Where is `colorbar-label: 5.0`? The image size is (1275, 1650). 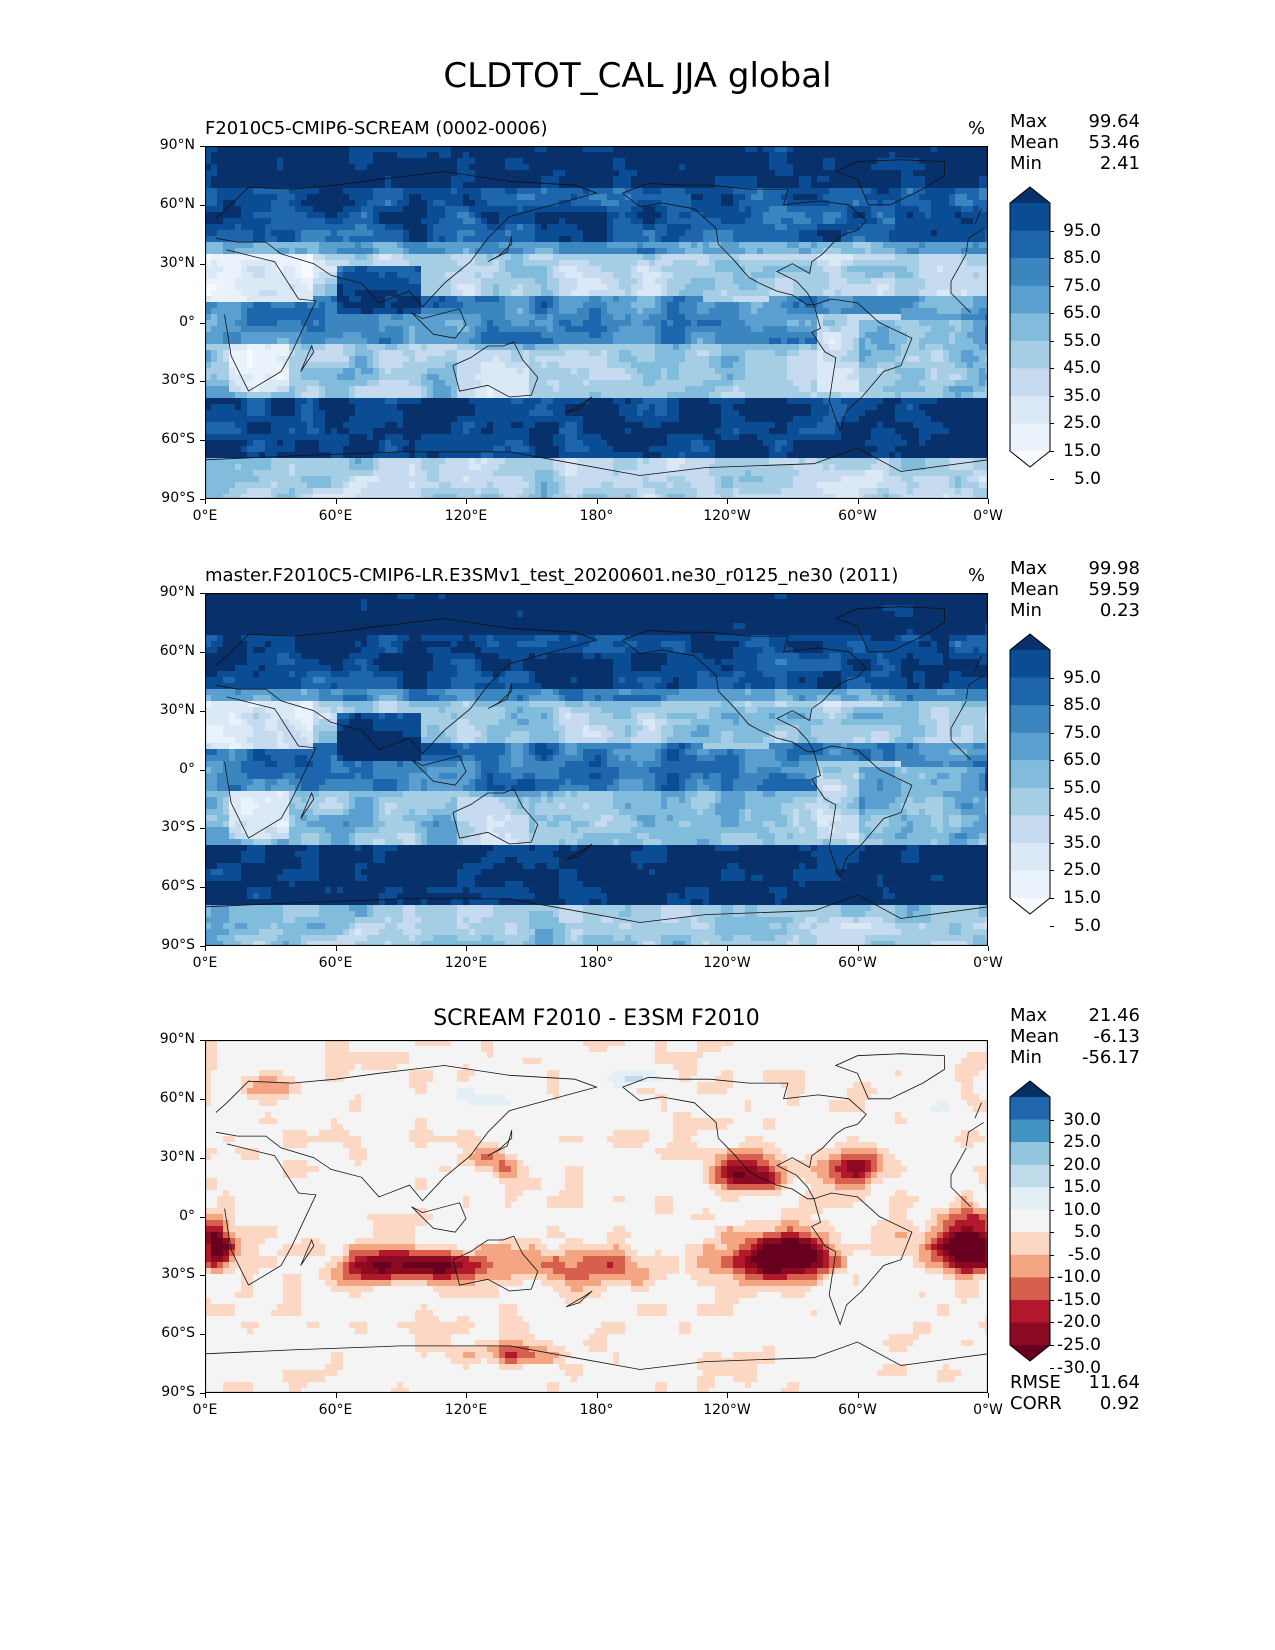 colorbar-label: 5.0 is located at coordinates (1076, 1232).